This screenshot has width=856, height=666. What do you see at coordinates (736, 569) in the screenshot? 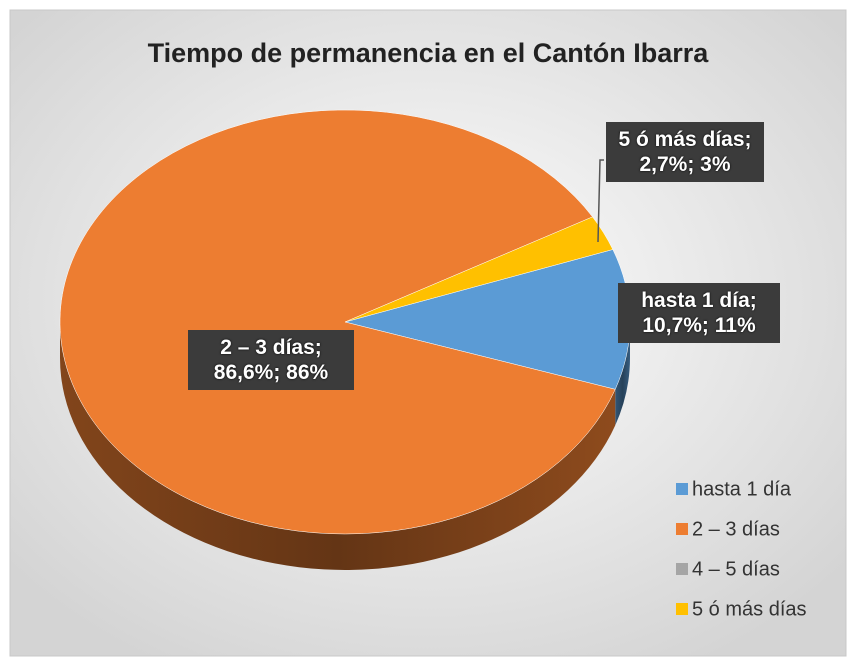
I see `legend-label: 4 – 5 días` at bounding box center [736, 569].